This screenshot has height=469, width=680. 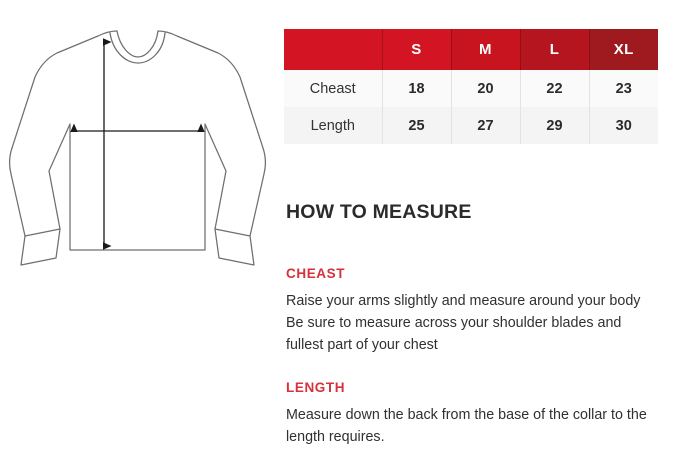 I want to click on measure-heading-length: LENGTH, so click(x=316, y=387).